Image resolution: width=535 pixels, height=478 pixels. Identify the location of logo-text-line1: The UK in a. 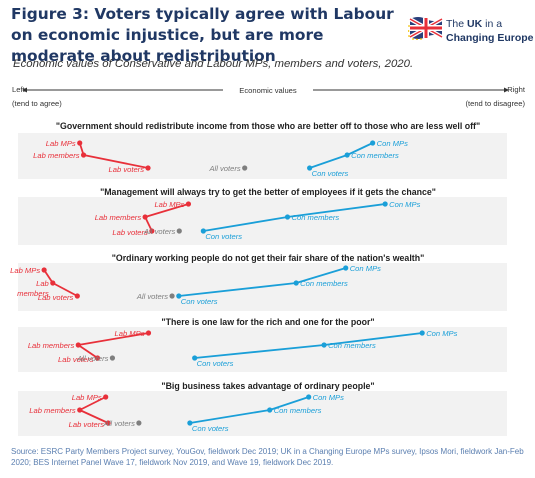
(474, 24).